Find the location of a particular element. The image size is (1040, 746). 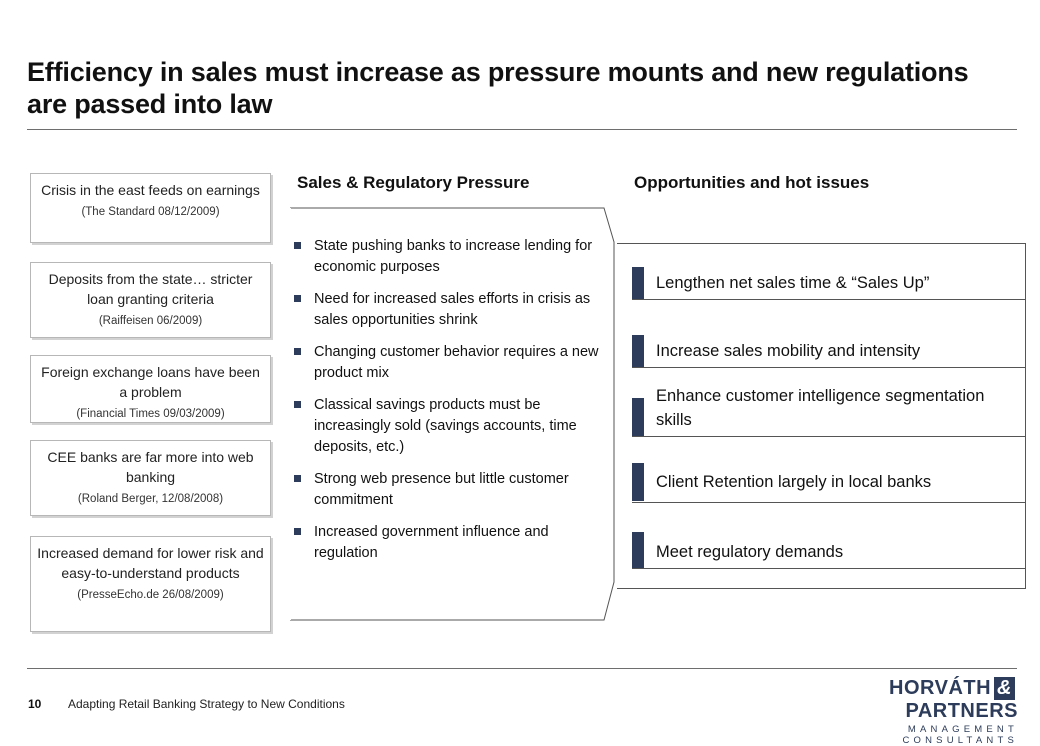

opportunities-heading: Opportunities and hot issues is located at coordinates (752, 182).